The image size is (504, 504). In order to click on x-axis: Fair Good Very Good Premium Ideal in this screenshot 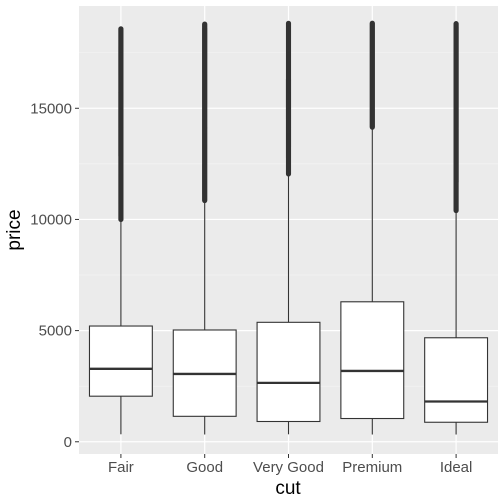, I will do `click(290, 465)`.